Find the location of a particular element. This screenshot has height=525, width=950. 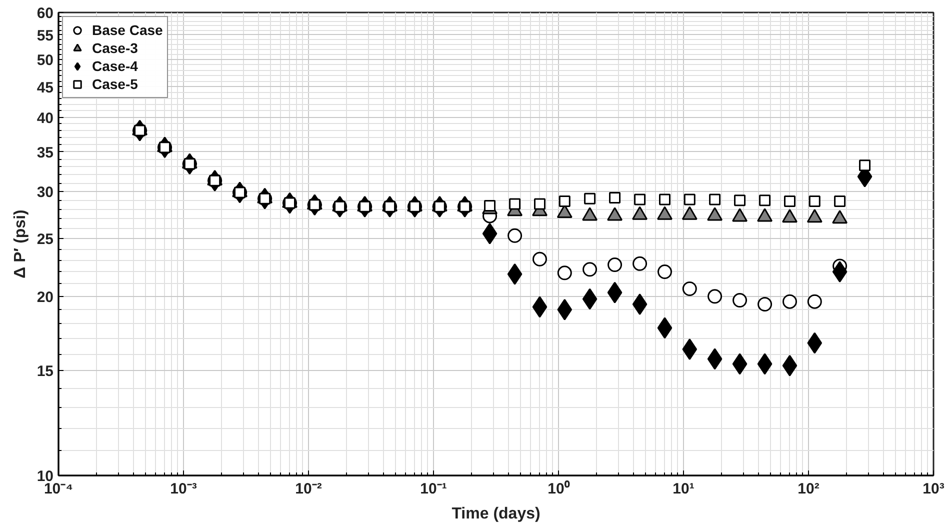

y-tick-label: 25 is located at coordinates (45, 239).